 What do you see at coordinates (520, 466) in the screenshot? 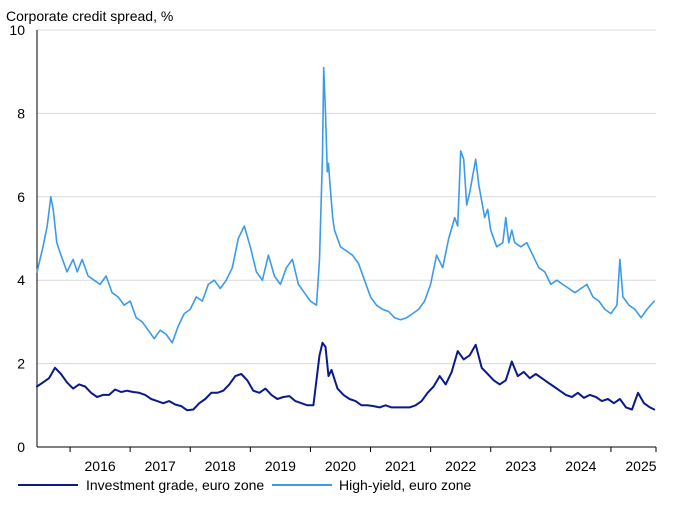
I see `x-tick-label: 2023` at bounding box center [520, 466].